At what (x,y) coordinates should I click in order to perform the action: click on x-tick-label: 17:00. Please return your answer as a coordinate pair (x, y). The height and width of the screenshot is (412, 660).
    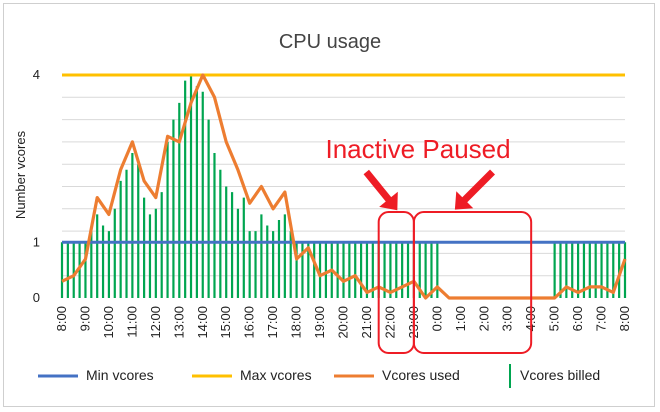
    Looking at the image, I should click on (272, 322).